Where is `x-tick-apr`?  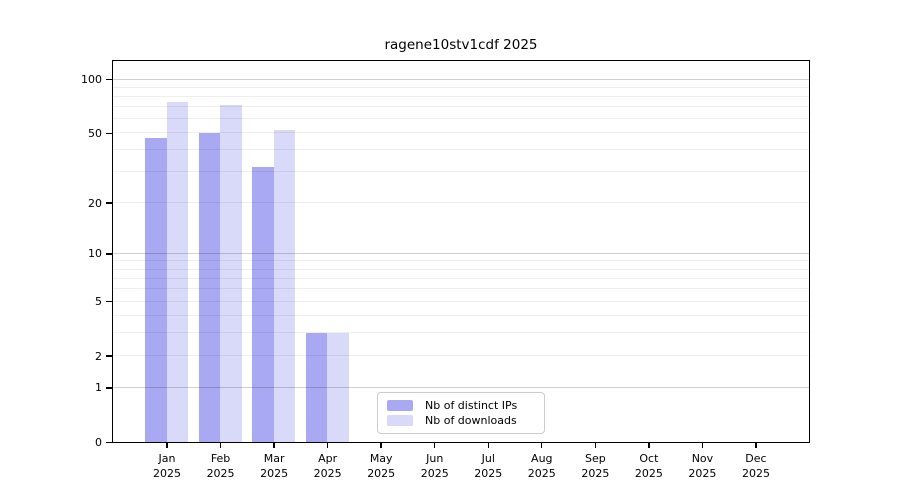
x-tick-apr is located at coordinates (327, 445).